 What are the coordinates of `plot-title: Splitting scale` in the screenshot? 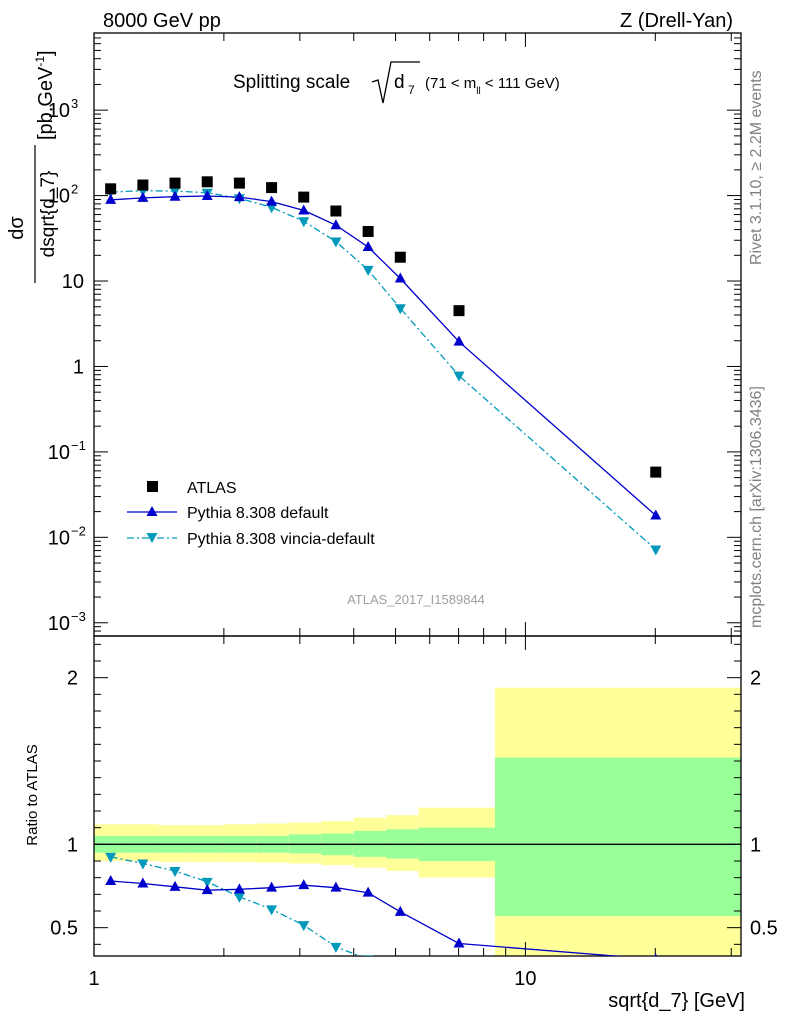 It's located at (291, 82).